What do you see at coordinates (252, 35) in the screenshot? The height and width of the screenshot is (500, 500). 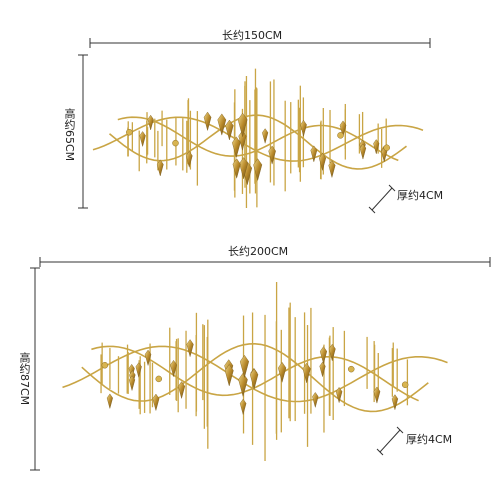 I see `length-label: 长约150CM` at bounding box center [252, 35].